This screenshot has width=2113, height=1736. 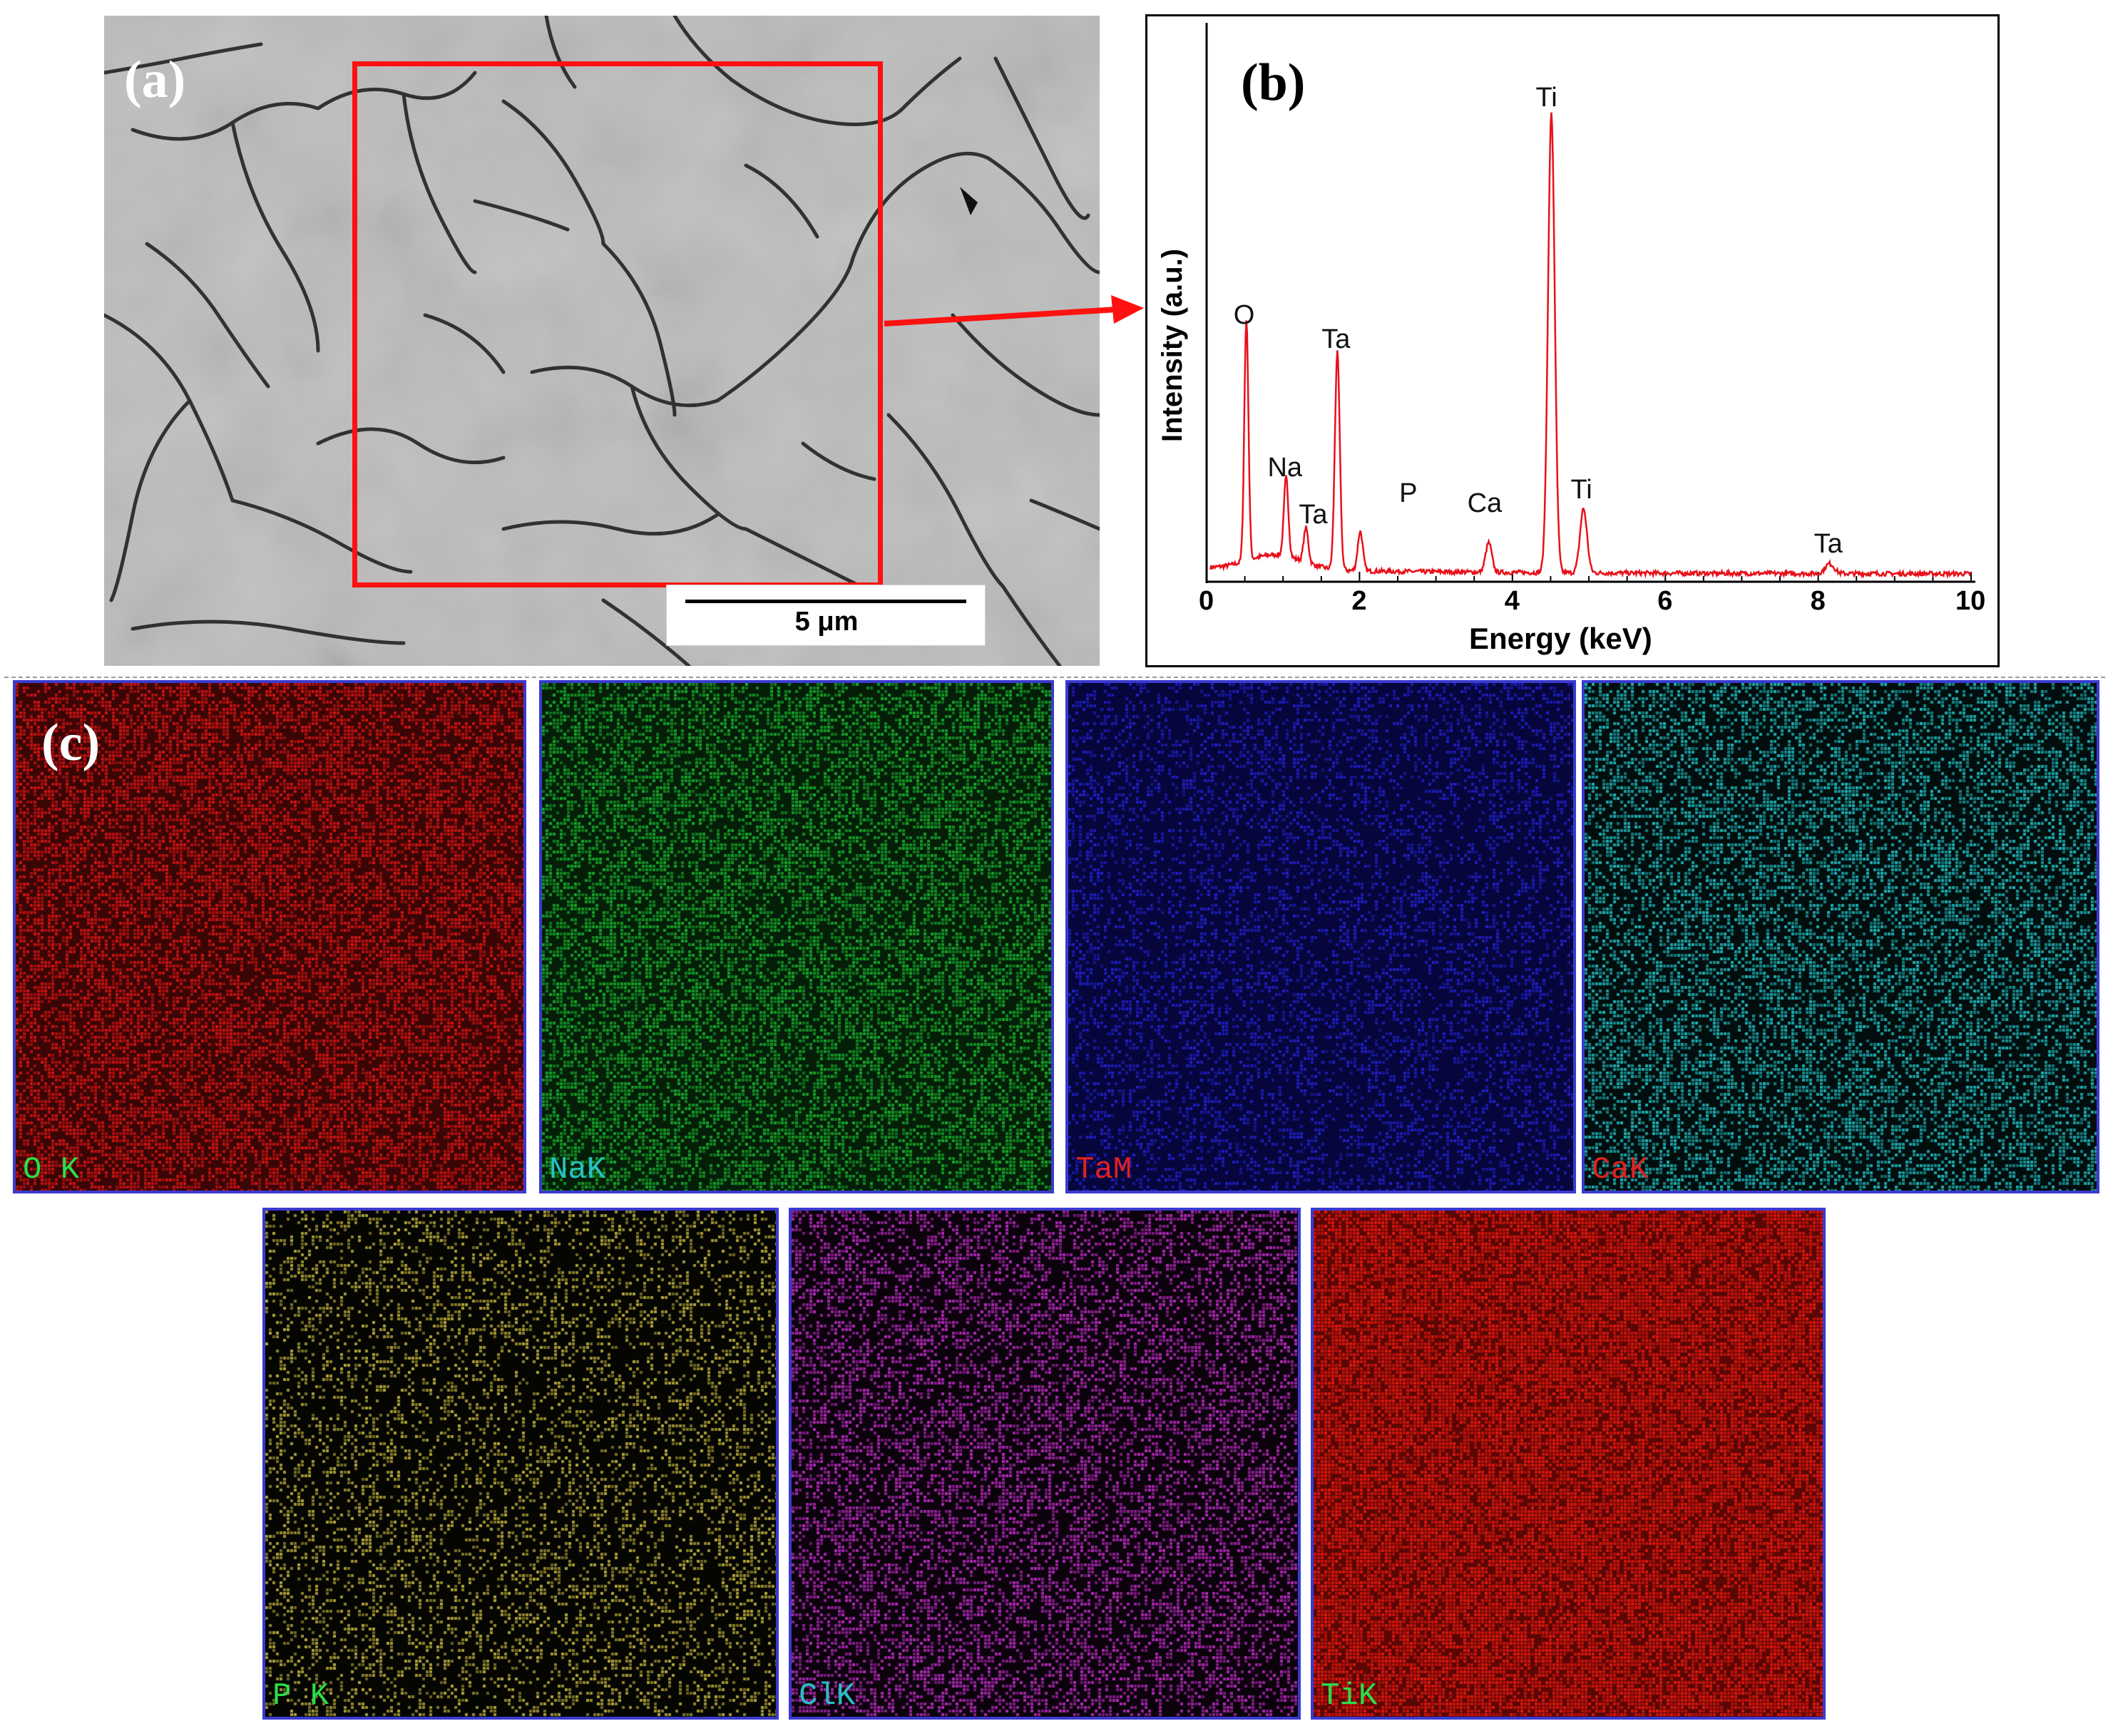 I want to click on map-label: P K, so click(x=300, y=1696).